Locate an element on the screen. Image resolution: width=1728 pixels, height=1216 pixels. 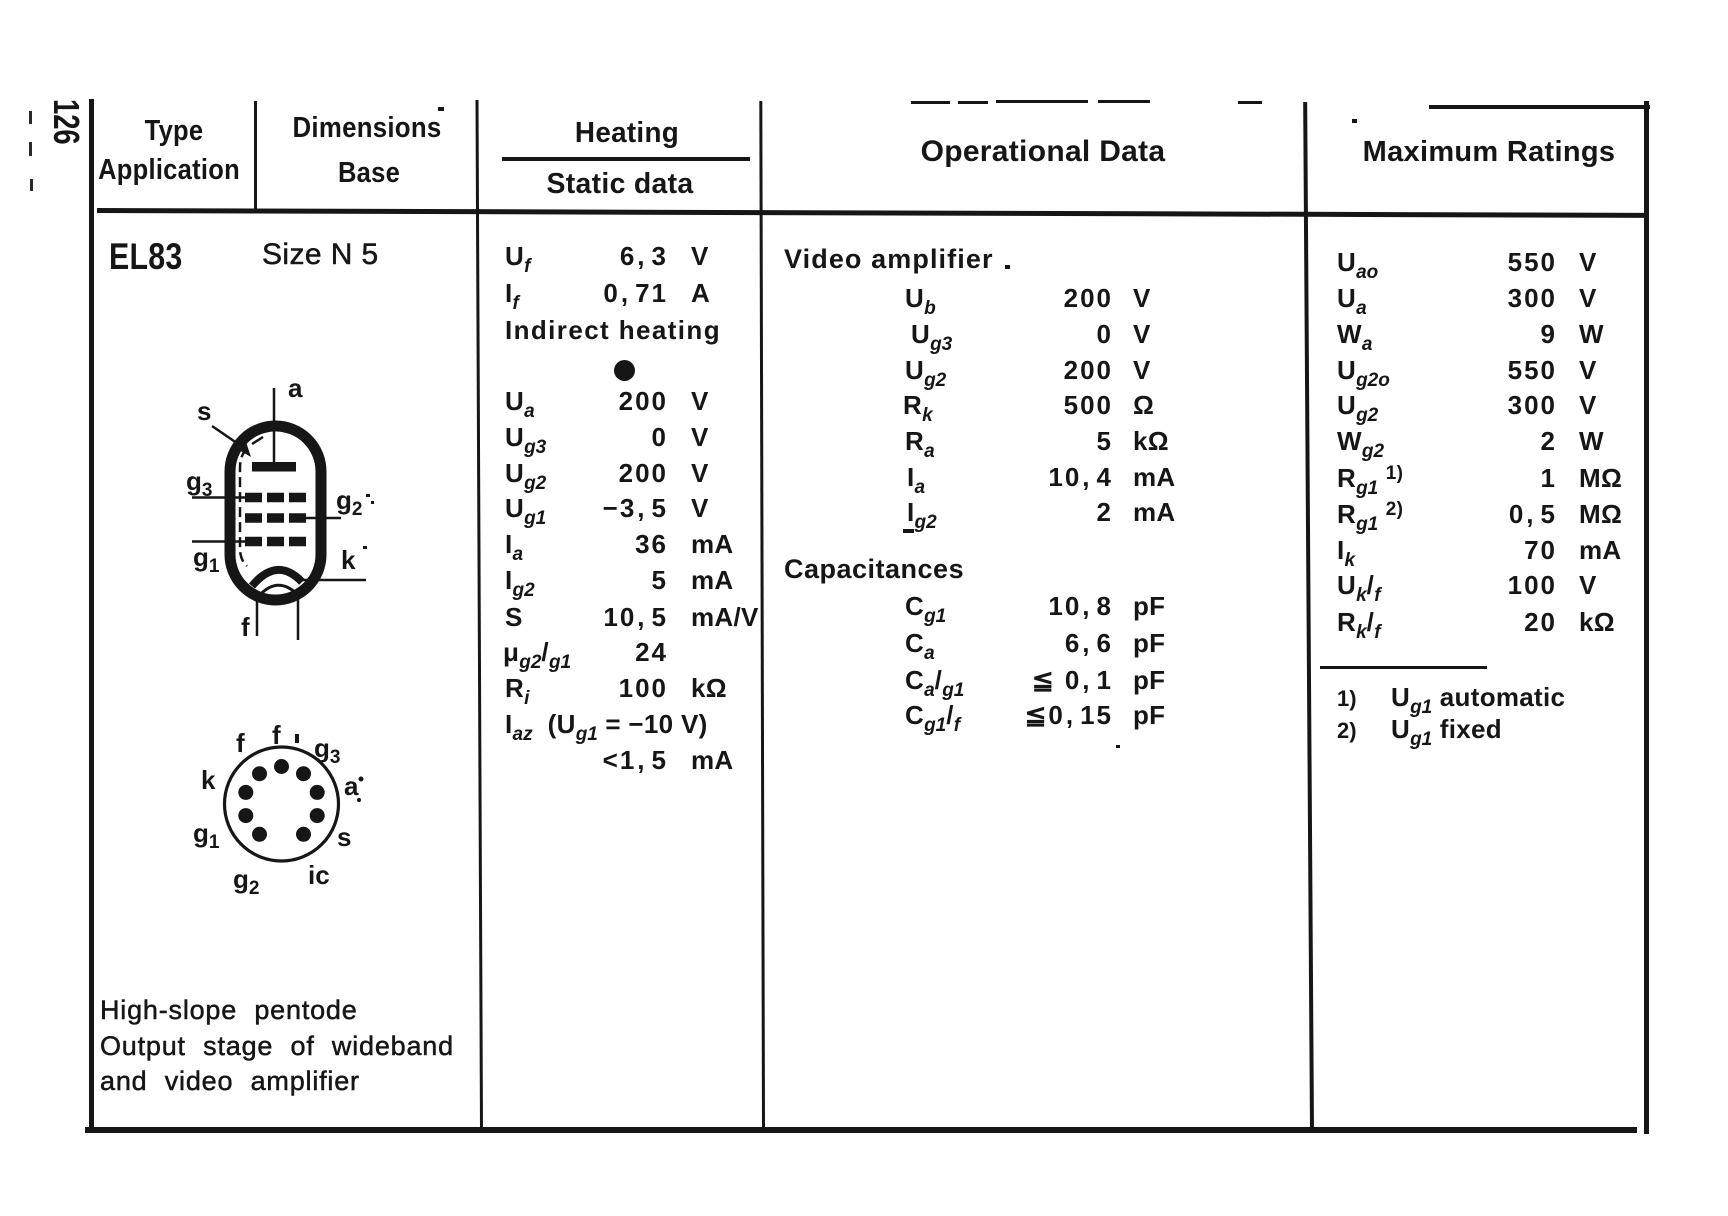
svg-text: ic is located at coordinates (319, 875).